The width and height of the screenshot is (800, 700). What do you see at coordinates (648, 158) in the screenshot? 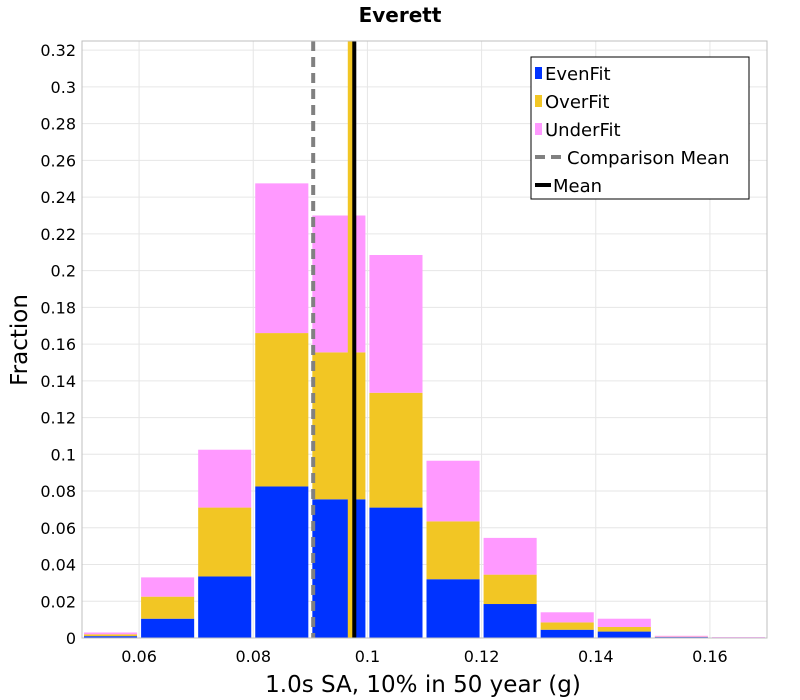
I see `legend-label-comparison-mean: Comparison Mean` at bounding box center [648, 158].